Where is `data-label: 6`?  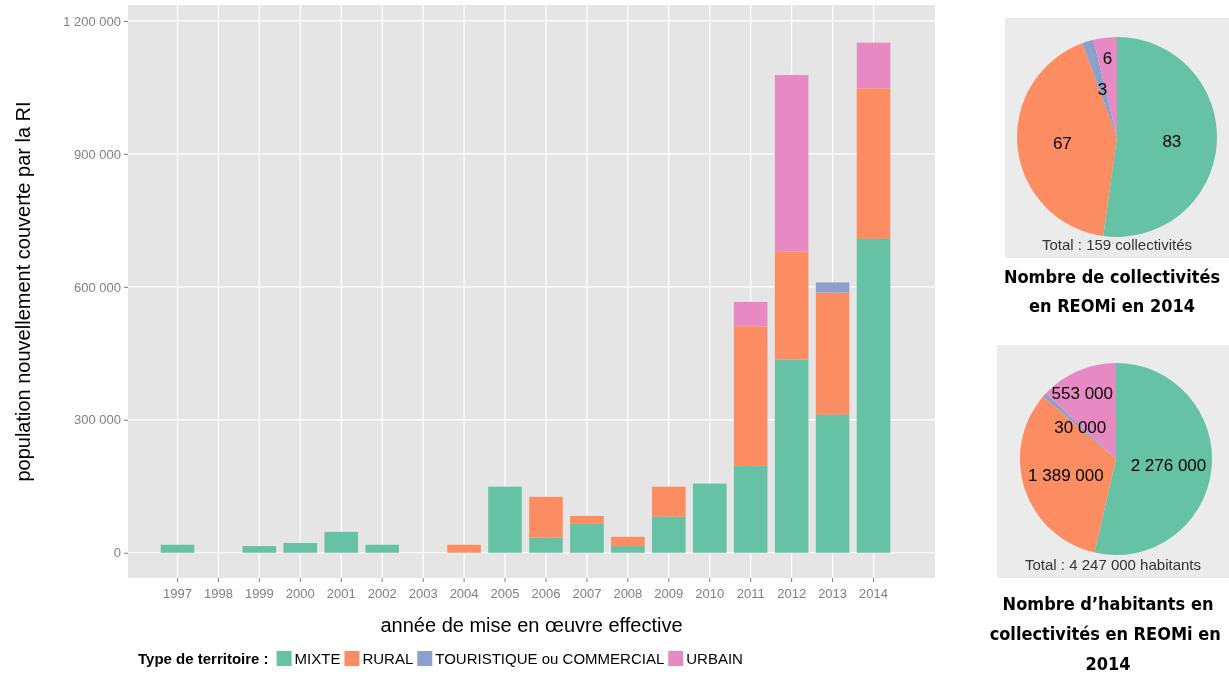
data-label: 6 is located at coordinates (1107, 58).